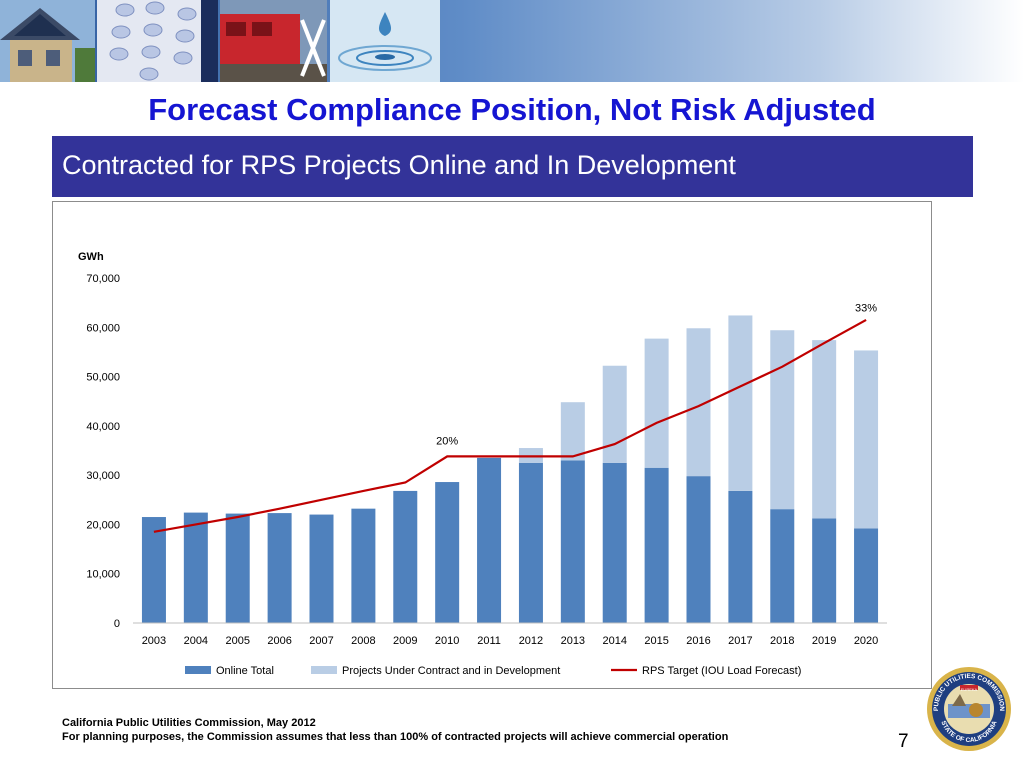 The width and height of the screenshot is (1024, 768). Describe the element at coordinates (154, 641) in the screenshot. I see `x-tick-label: 2003` at that location.